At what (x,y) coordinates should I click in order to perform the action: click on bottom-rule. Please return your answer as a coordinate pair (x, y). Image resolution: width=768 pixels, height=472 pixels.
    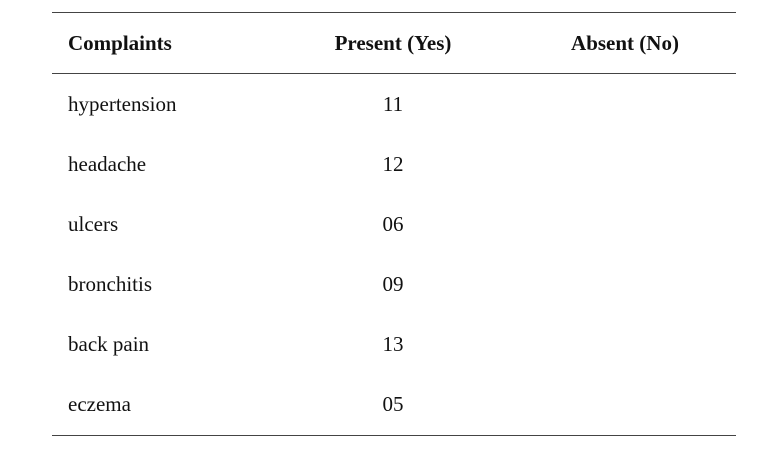
    Looking at the image, I should click on (394, 435).